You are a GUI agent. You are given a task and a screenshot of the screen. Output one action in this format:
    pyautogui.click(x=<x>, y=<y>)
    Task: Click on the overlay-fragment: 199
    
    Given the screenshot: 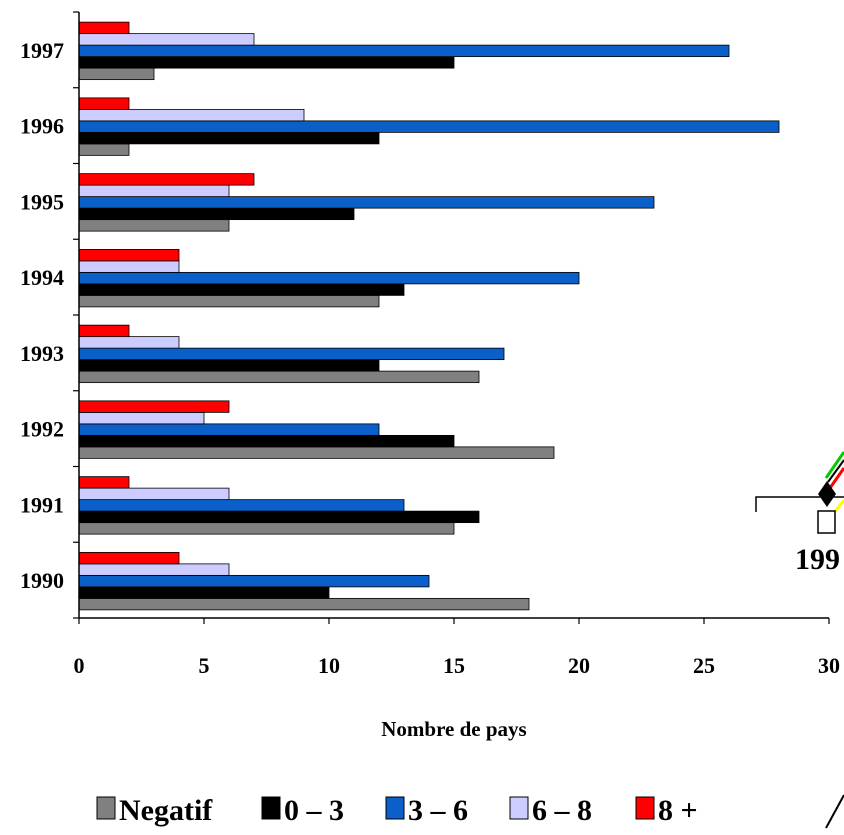 What is the action you would take?
    pyautogui.click(x=799, y=640)
    